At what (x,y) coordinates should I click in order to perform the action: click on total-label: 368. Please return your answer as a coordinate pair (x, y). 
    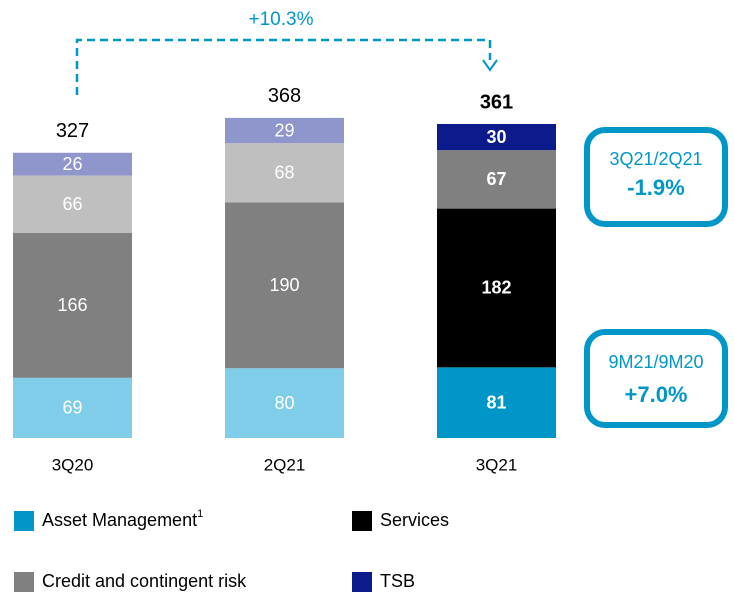
    Looking at the image, I should click on (284, 96).